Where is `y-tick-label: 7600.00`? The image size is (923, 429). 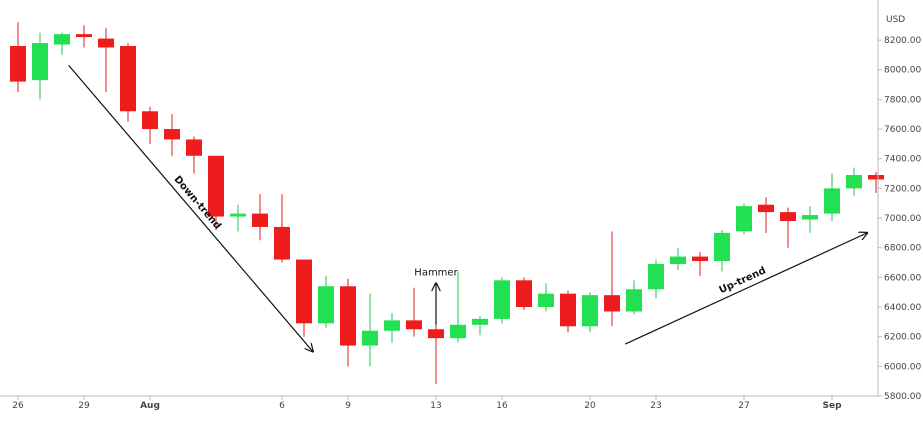
y-tick-label: 7600.00 is located at coordinates (902, 130).